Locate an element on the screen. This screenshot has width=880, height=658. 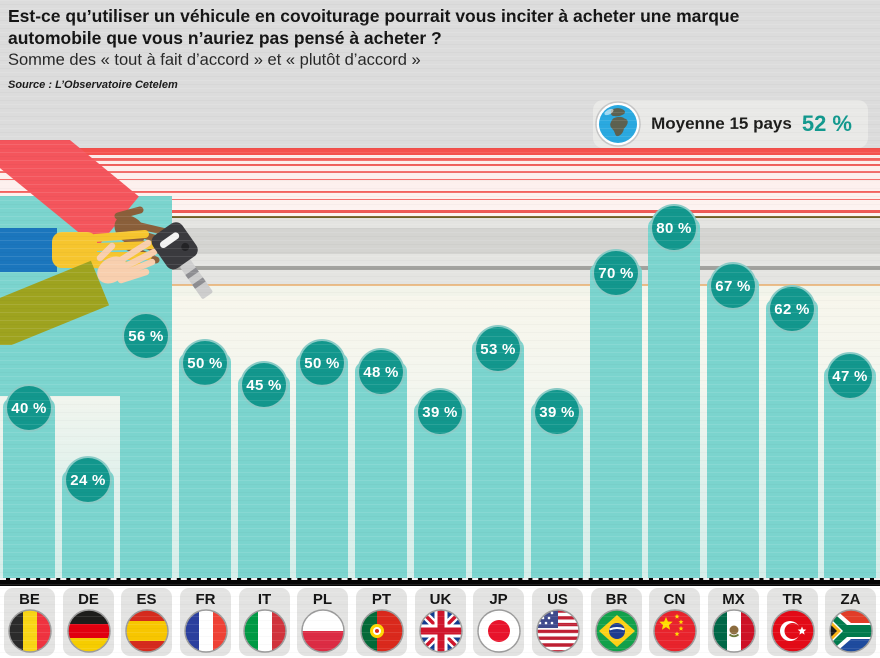
flag-BE-icon is located at coordinates (29, 631).